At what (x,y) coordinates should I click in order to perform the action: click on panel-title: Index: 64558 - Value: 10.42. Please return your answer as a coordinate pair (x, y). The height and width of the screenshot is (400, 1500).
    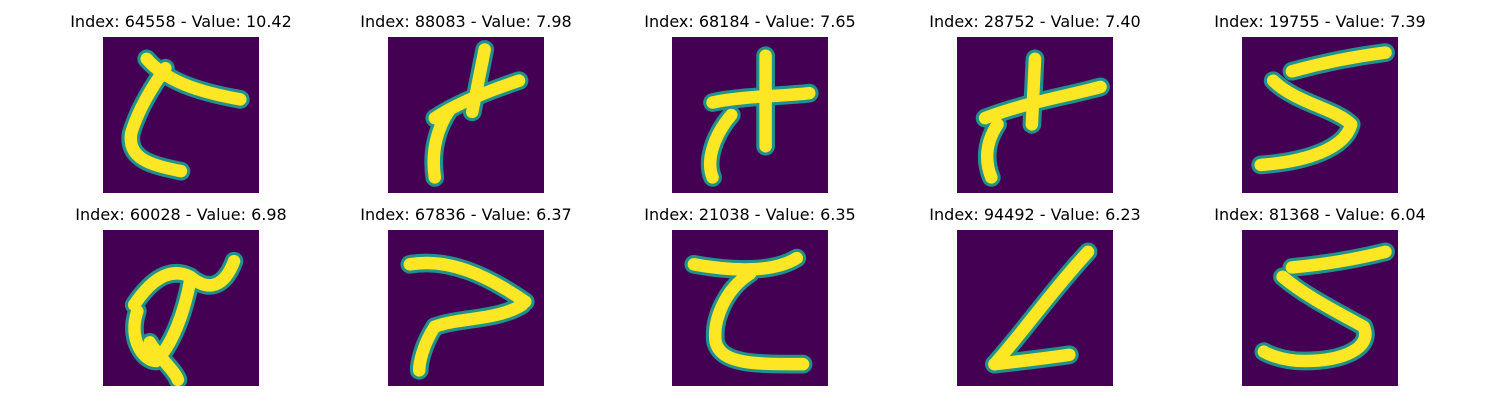
    Looking at the image, I should click on (181, 21).